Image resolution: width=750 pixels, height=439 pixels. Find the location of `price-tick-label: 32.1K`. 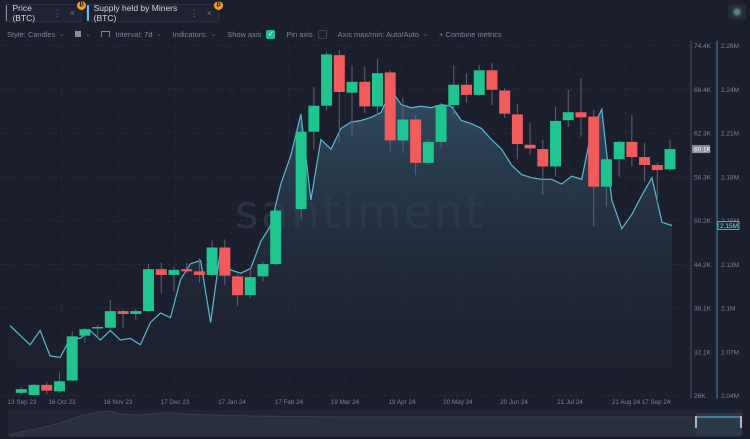

price-tick-label: 32.1K is located at coordinates (703, 352).